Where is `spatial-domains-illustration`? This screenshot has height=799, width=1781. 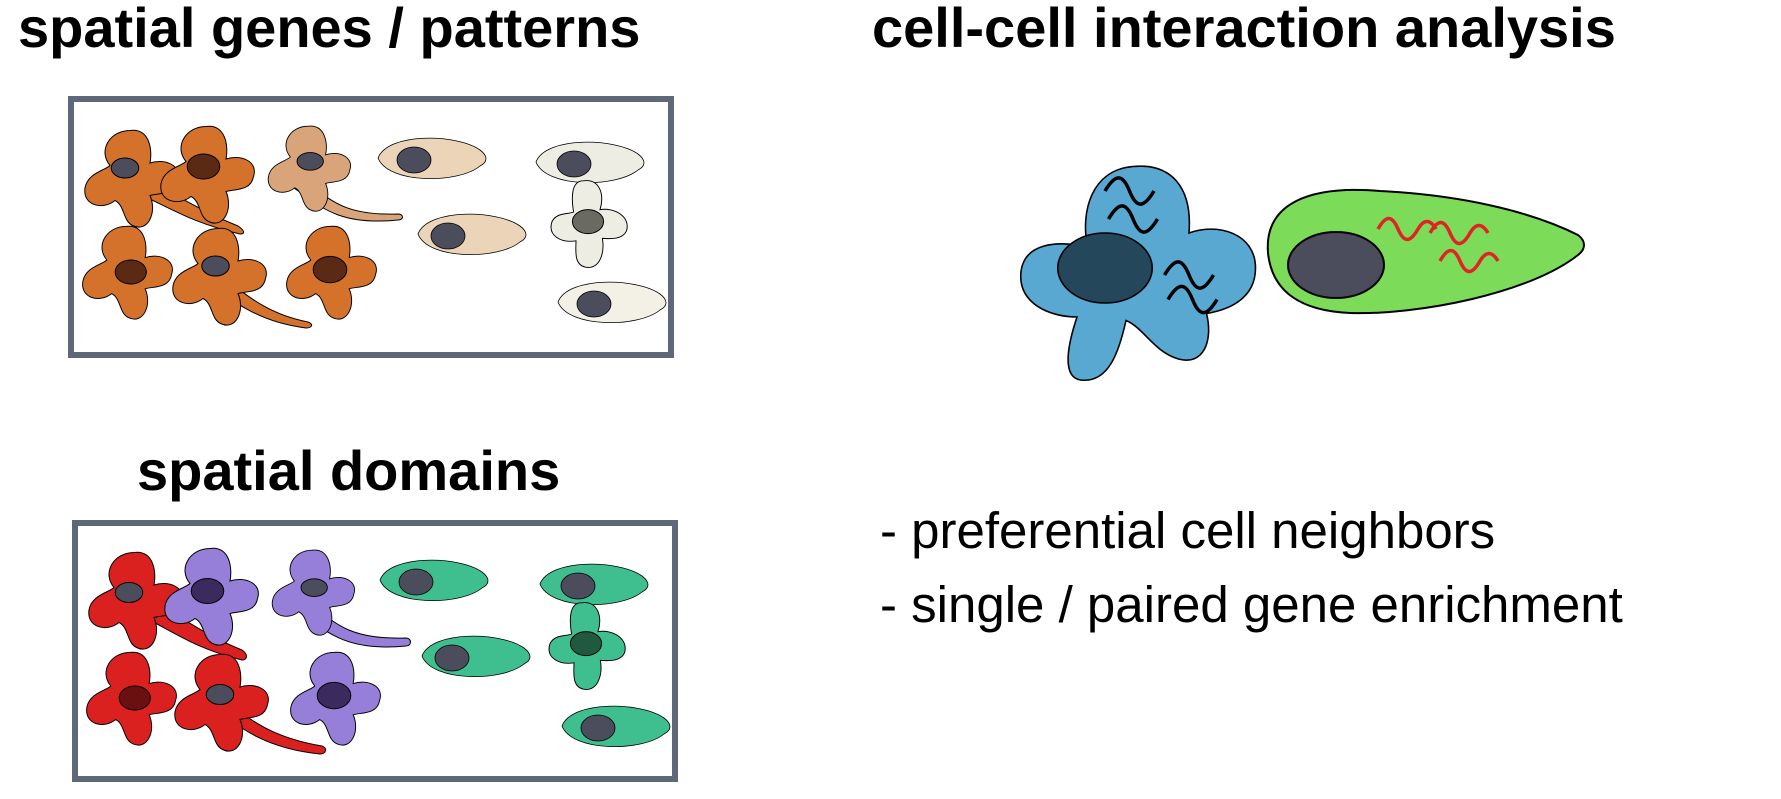 spatial-domains-illustration is located at coordinates (375, 651).